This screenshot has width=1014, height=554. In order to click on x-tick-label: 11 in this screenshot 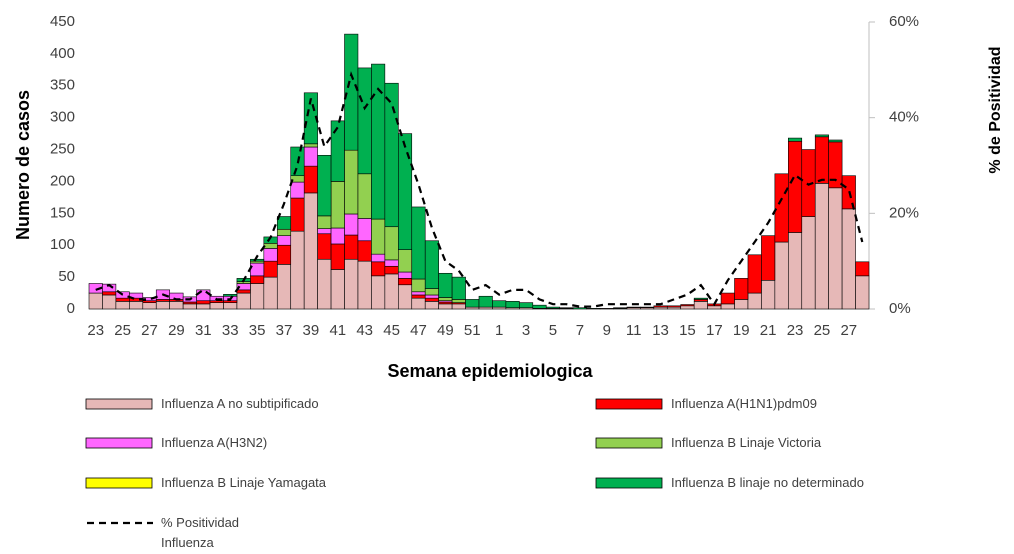, I will do `click(634, 330)`.